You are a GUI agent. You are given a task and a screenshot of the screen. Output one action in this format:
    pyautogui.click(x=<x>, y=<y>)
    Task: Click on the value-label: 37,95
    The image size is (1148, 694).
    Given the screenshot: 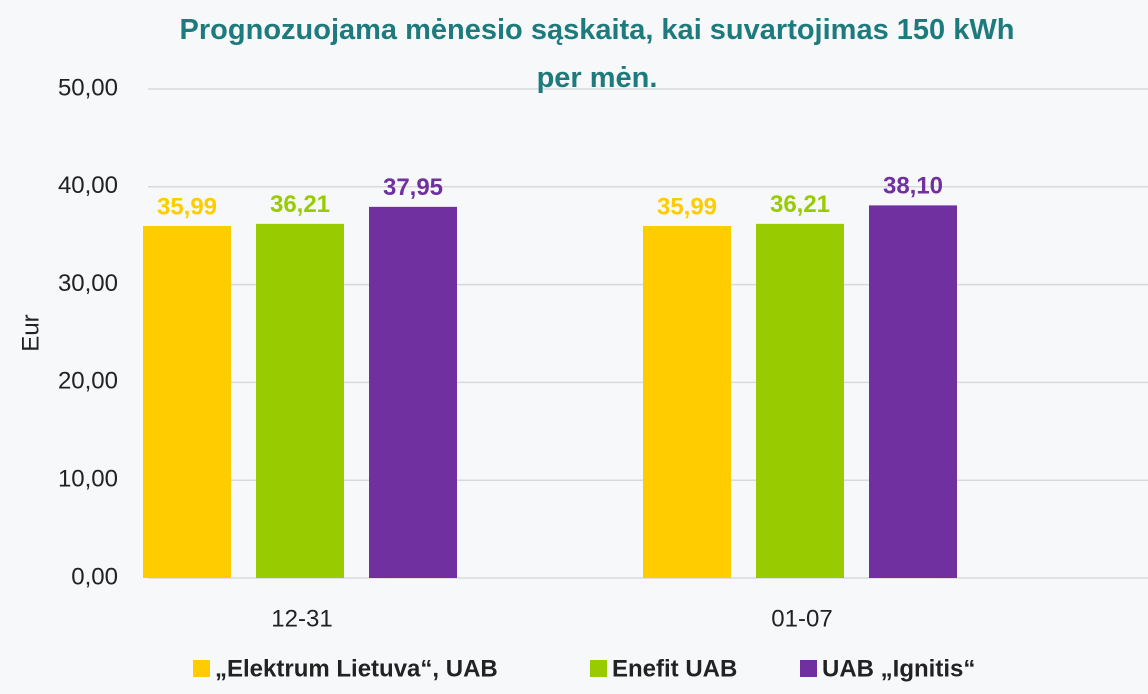 What is the action you would take?
    pyautogui.click(x=413, y=187)
    